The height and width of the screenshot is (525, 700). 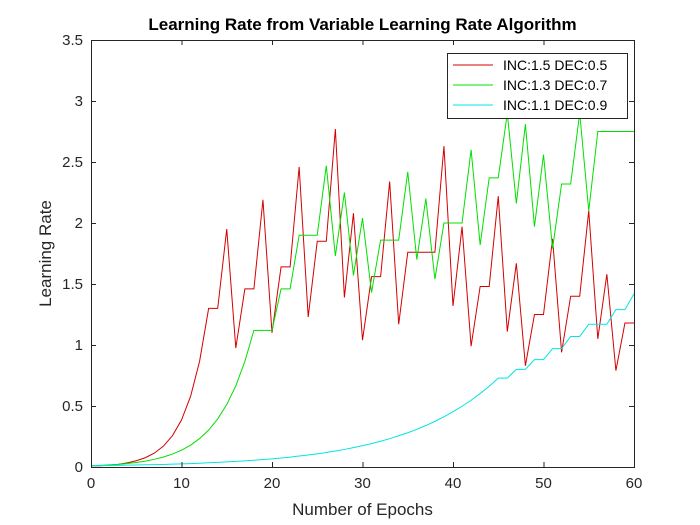 I want to click on legend-item: INC:1.5 DEC:0.5, so click(x=530, y=65).